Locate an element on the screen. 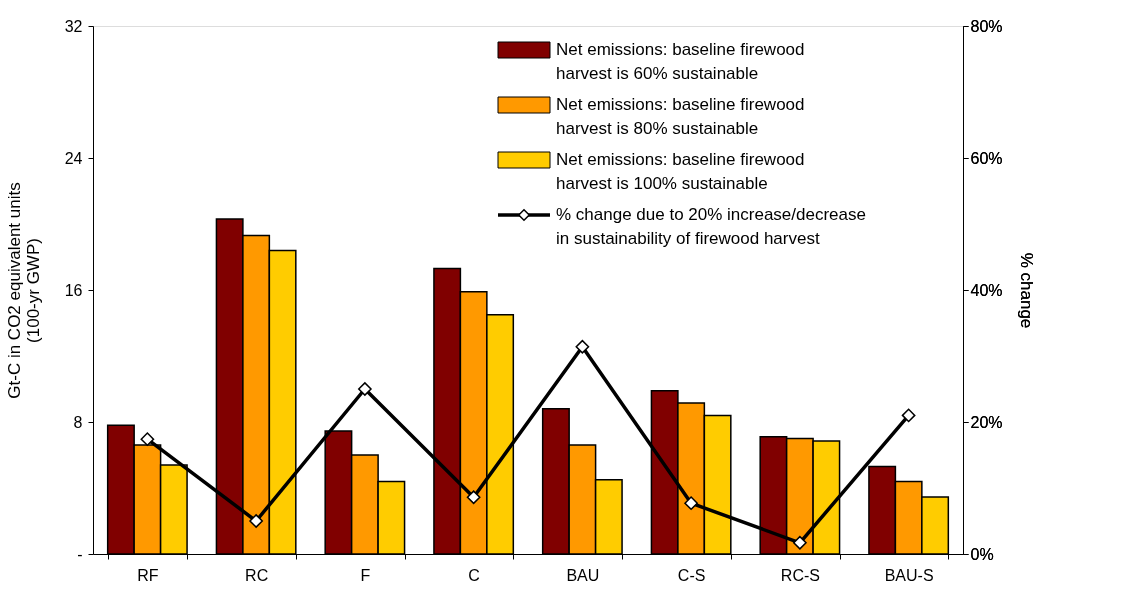 This screenshot has height=597, width=1126. x-tick-label: RC is located at coordinates (257, 575).